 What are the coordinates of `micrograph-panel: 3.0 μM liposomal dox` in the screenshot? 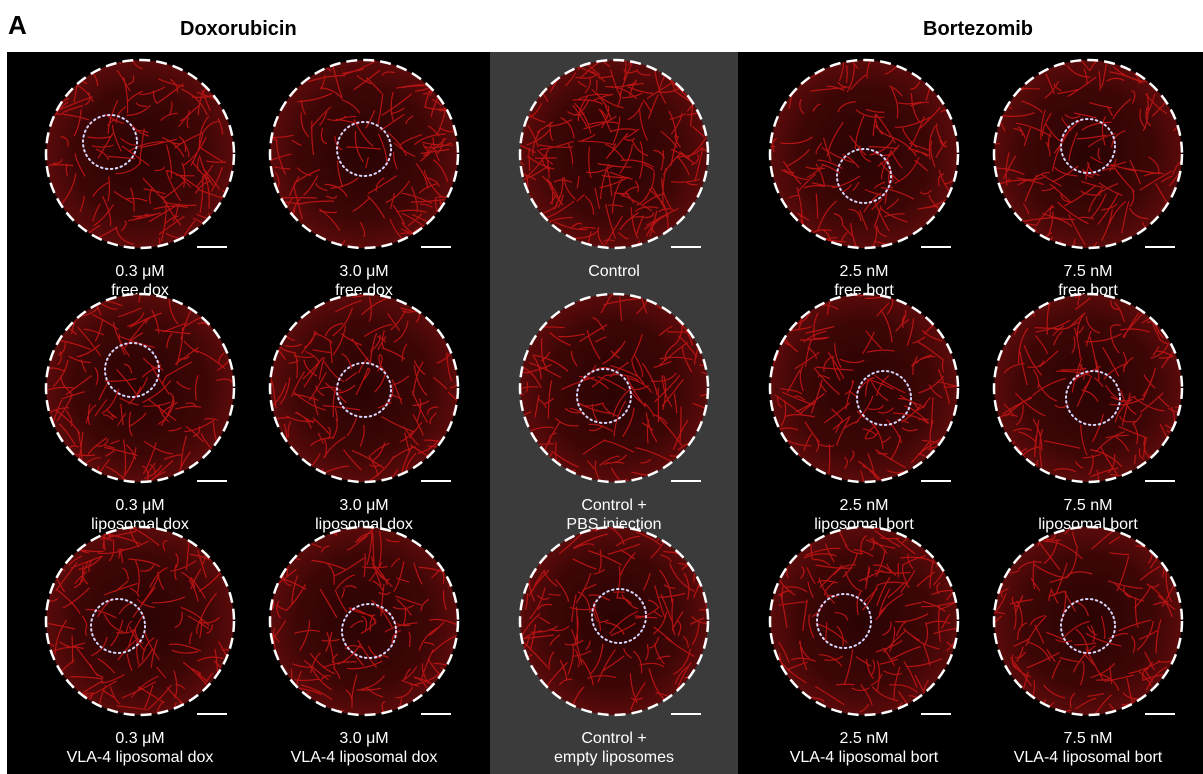 It's located at (364, 411).